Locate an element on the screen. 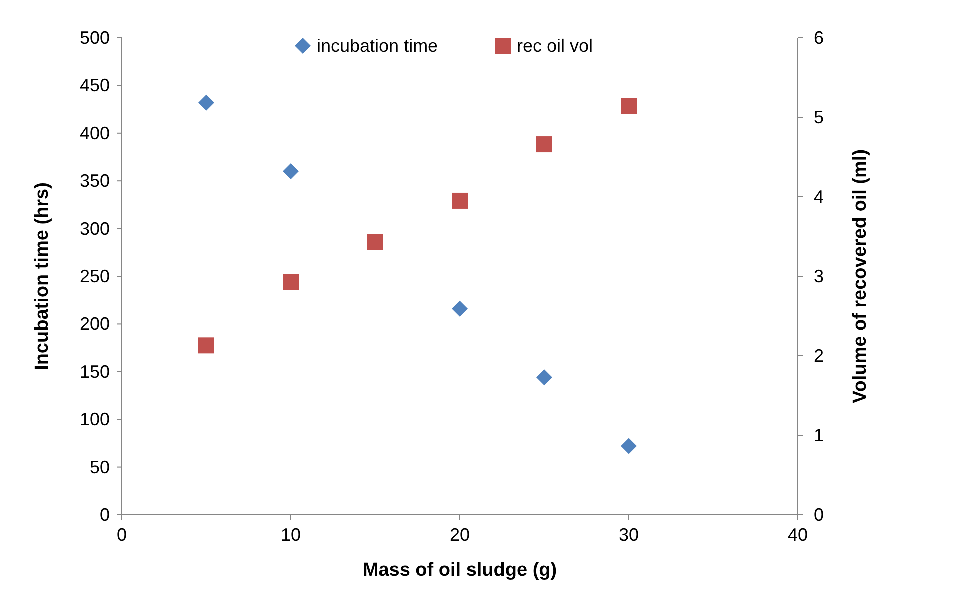 Image resolution: width=956 pixels, height=599 pixels. x-tick-label: 30 is located at coordinates (629, 535).